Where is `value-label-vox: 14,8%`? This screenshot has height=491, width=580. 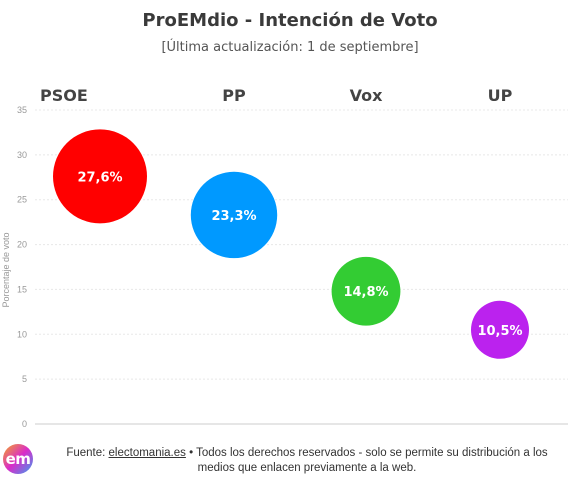
value-label-vox: 14,8% is located at coordinates (365, 292).